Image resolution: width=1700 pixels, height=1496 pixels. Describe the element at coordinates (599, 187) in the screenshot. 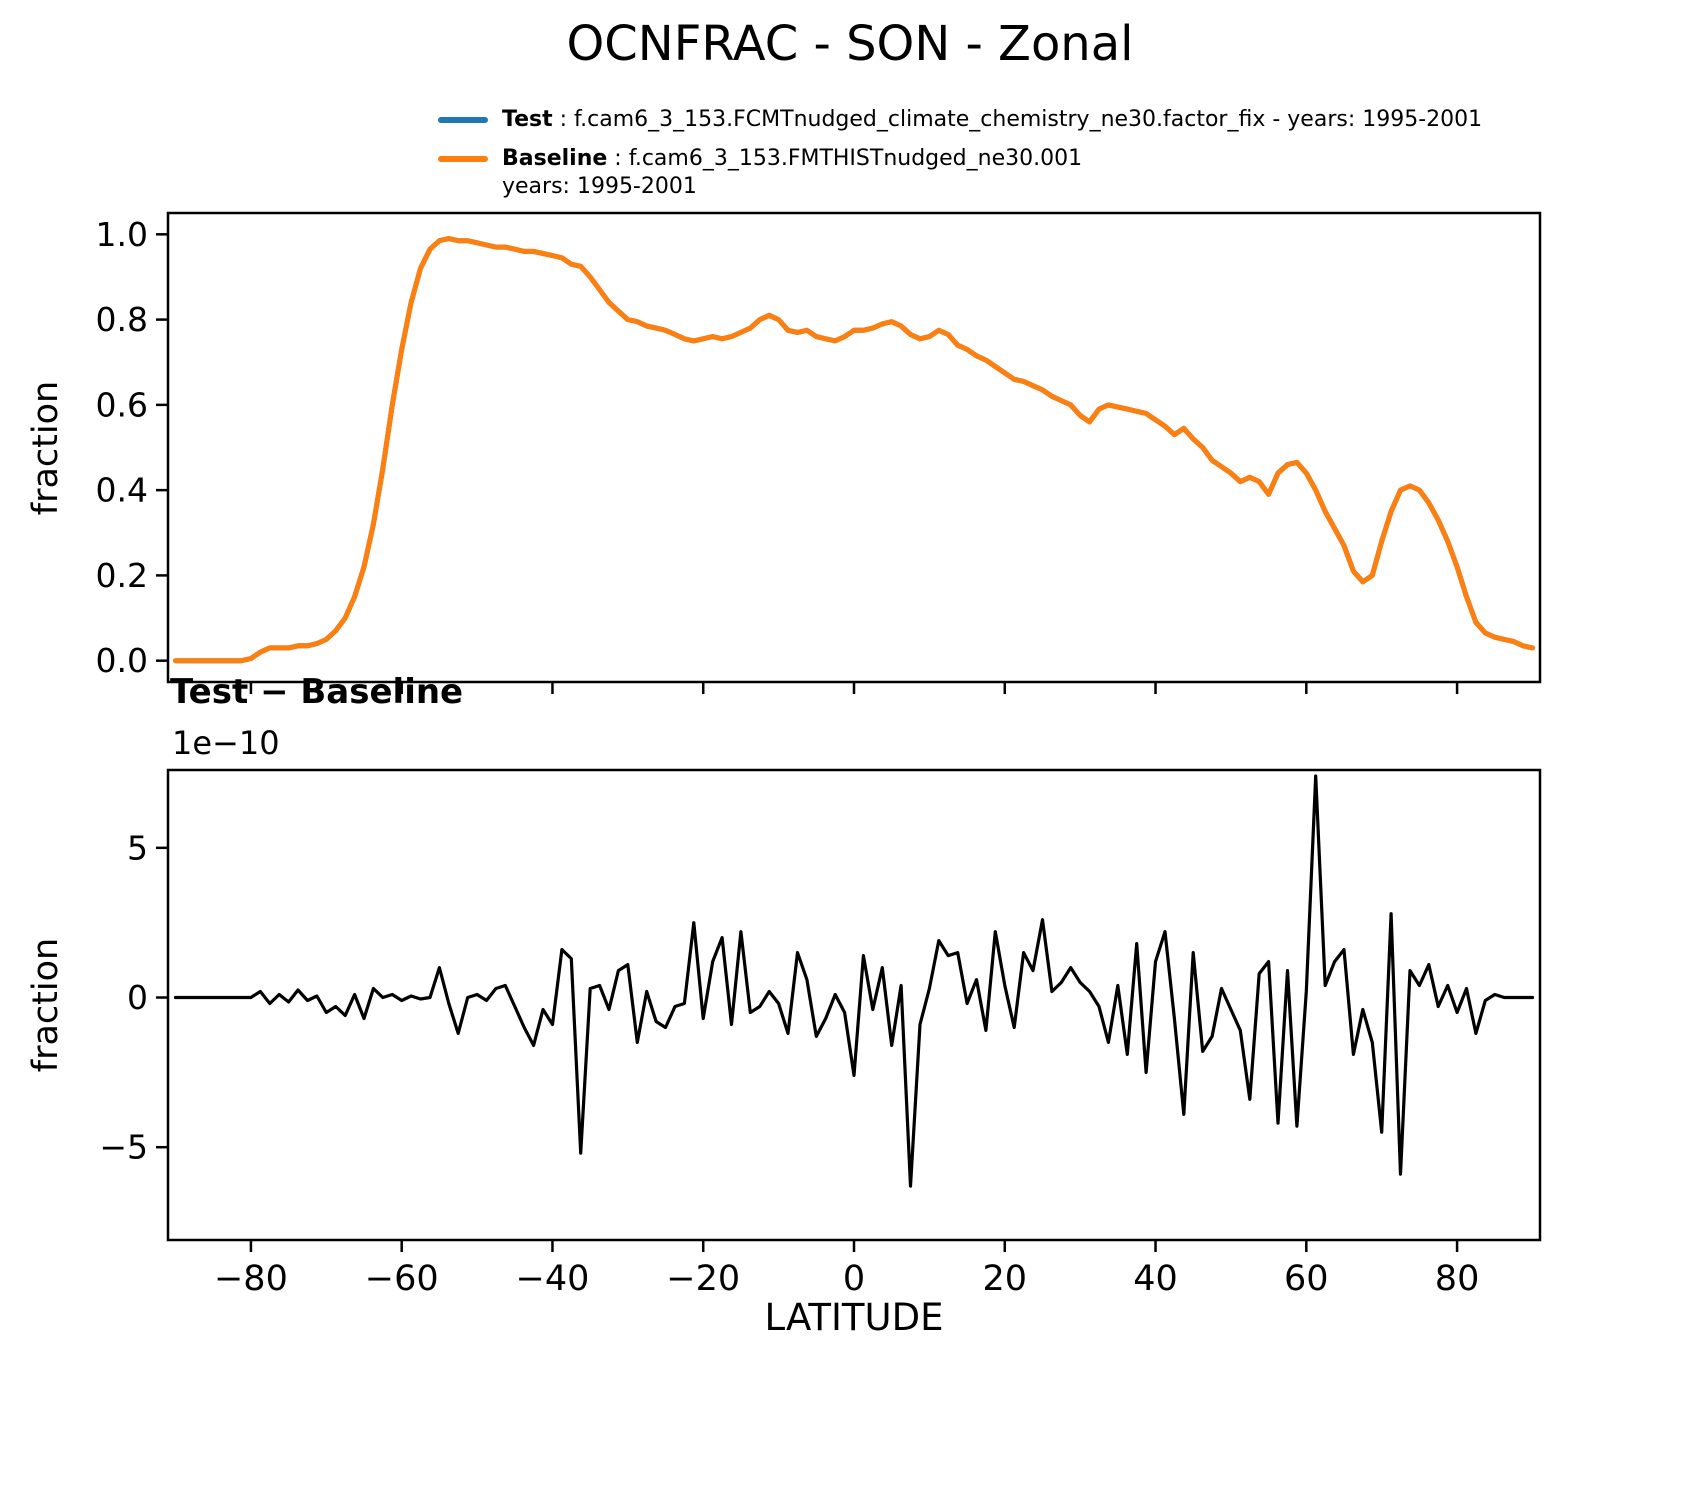

I see `baseline-years: years: 1995-2001` at that location.